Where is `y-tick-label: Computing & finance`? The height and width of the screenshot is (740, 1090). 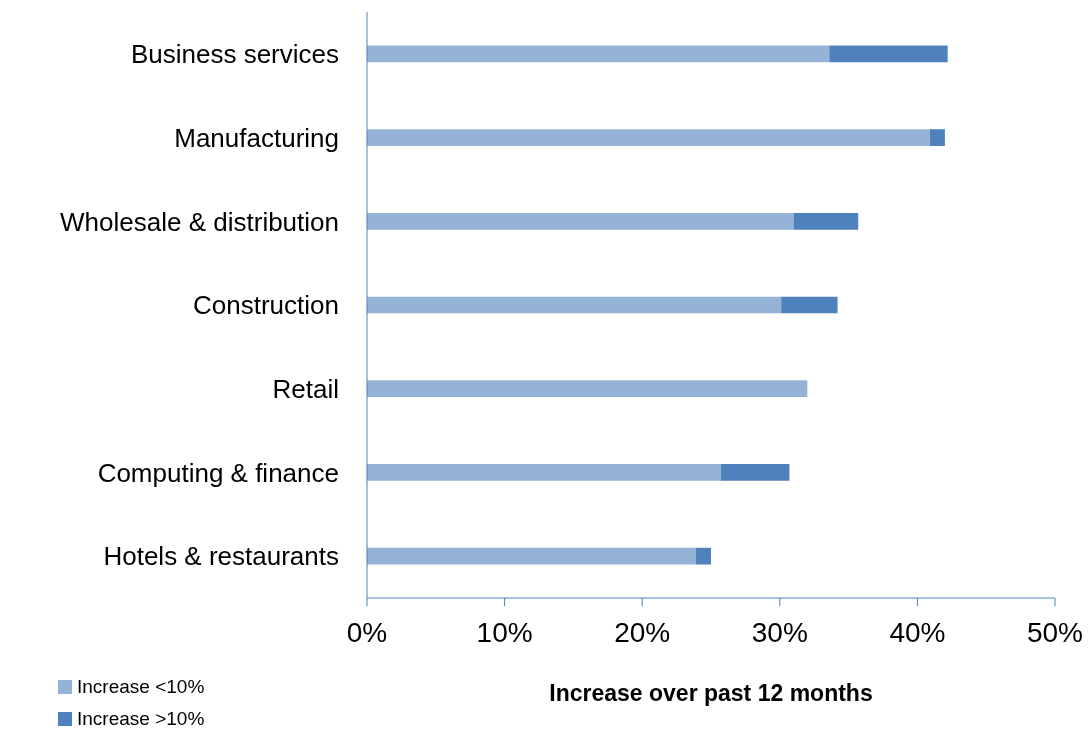 y-tick-label: Computing & finance is located at coordinates (218, 472).